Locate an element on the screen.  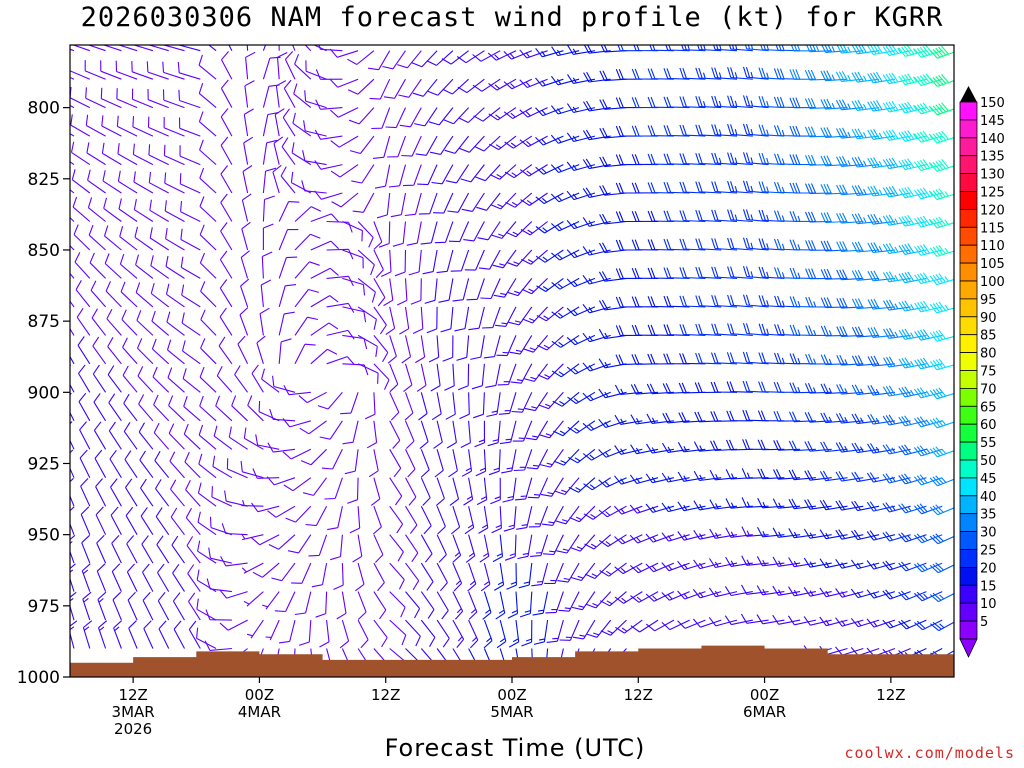
y-tick-label: 900 is located at coordinates (44, 393).